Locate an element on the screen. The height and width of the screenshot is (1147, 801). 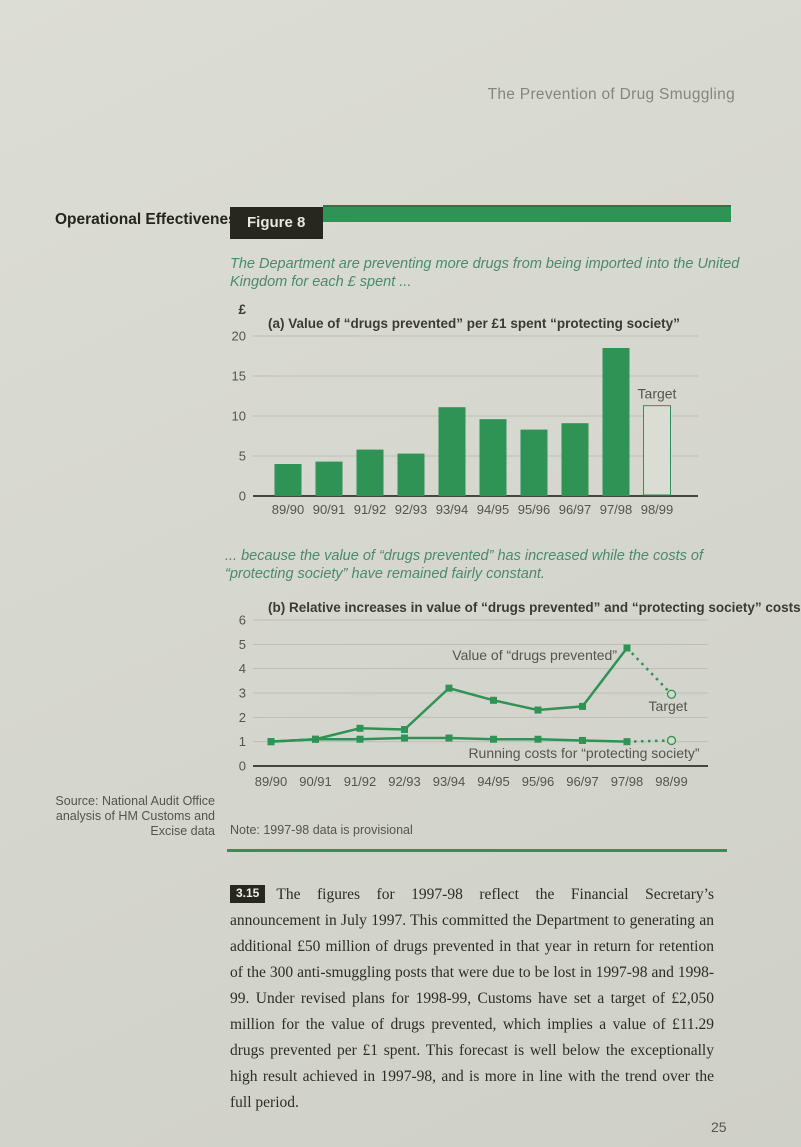
page-number: 25 is located at coordinates (719, 1127).